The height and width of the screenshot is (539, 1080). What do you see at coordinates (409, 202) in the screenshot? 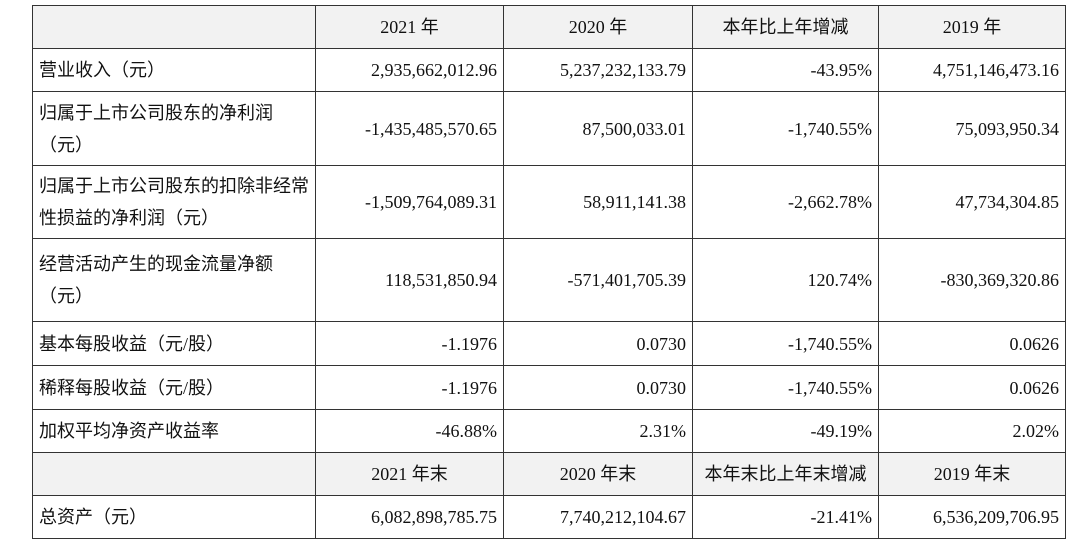
I see `value-cell: -1,509,764,089.31` at bounding box center [409, 202].